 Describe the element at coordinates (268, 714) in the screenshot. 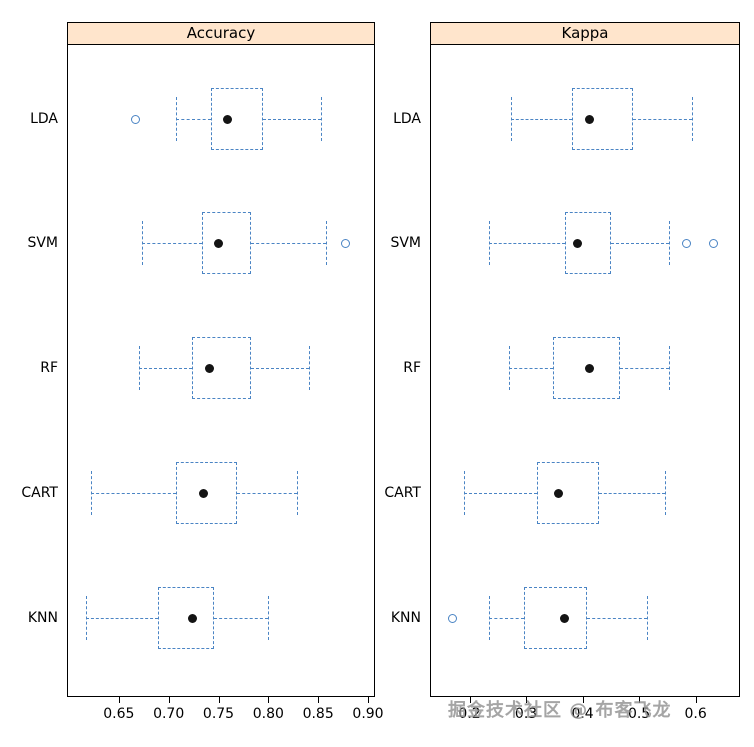

I see `x-axis-tick-label: 0.80` at that location.